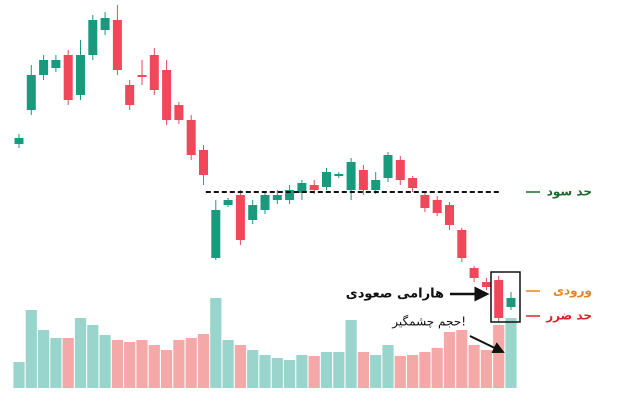 This screenshot has height=402, width=624. Describe the element at coordinates (428, 322) in the screenshot. I see `annotation: حجم چشمگیر!` at that location.